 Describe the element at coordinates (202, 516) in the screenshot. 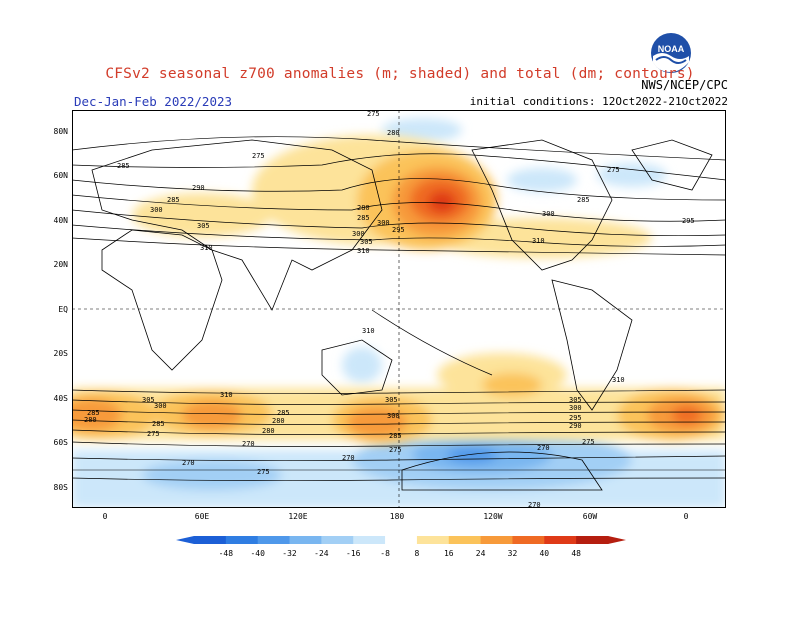

I see `lon-label: 60E` at that location.